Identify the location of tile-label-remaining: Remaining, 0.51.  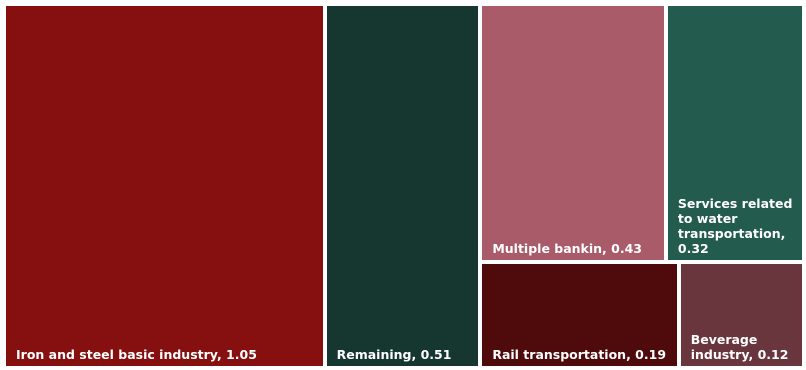
(394, 354).